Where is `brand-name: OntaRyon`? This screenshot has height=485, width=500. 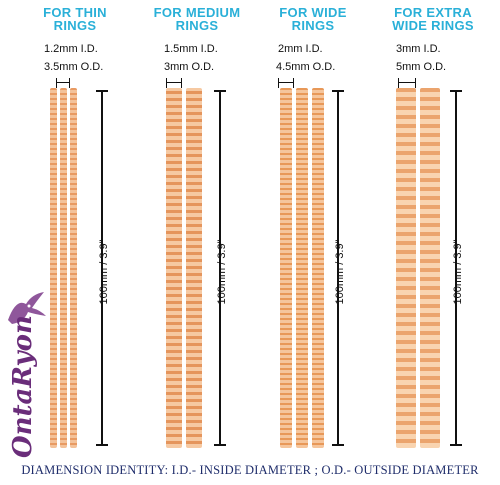
brand-name: OntaRyon is located at coordinates (23, 386).